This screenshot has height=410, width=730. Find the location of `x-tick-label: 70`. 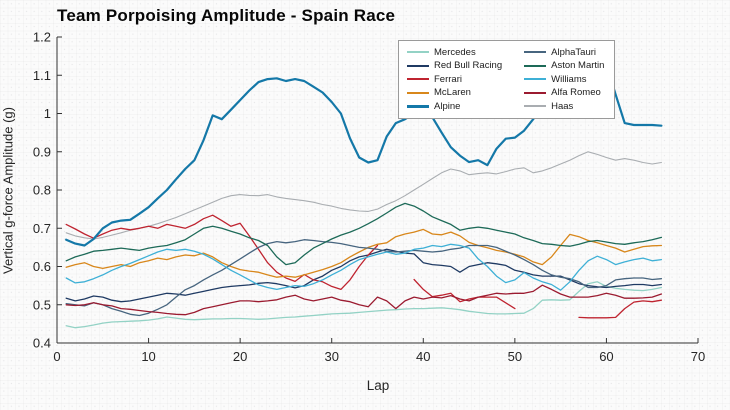

x-tick-label: 70 is located at coordinates (698, 356).